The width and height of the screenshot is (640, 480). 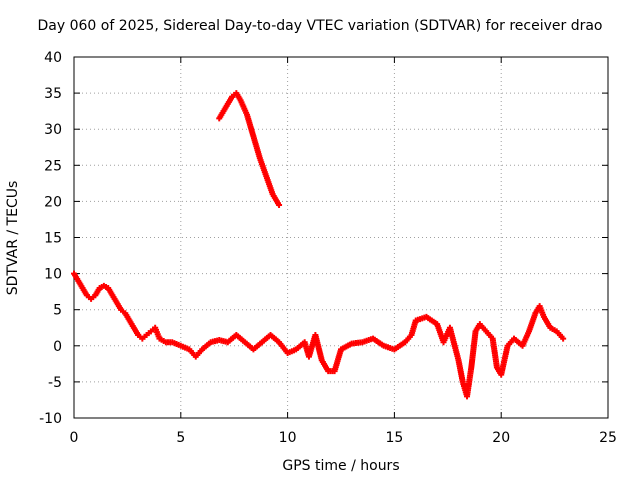 What do you see at coordinates (53, 94) in the screenshot?
I see `y-tick-label: 35` at bounding box center [53, 94].